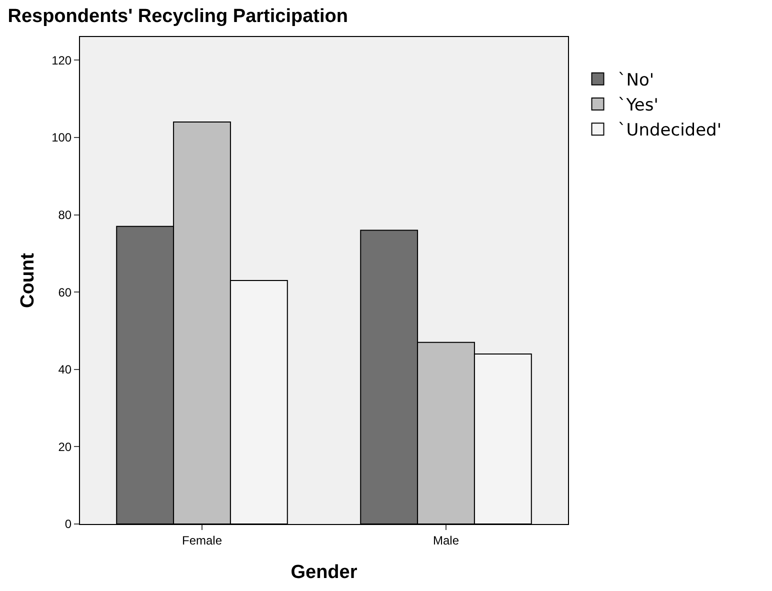 The image size is (772, 591). What do you see at coordinates (446, 540) in the screenshot?
I see `x-tick-label: Male` at bounding box center [446, 540].